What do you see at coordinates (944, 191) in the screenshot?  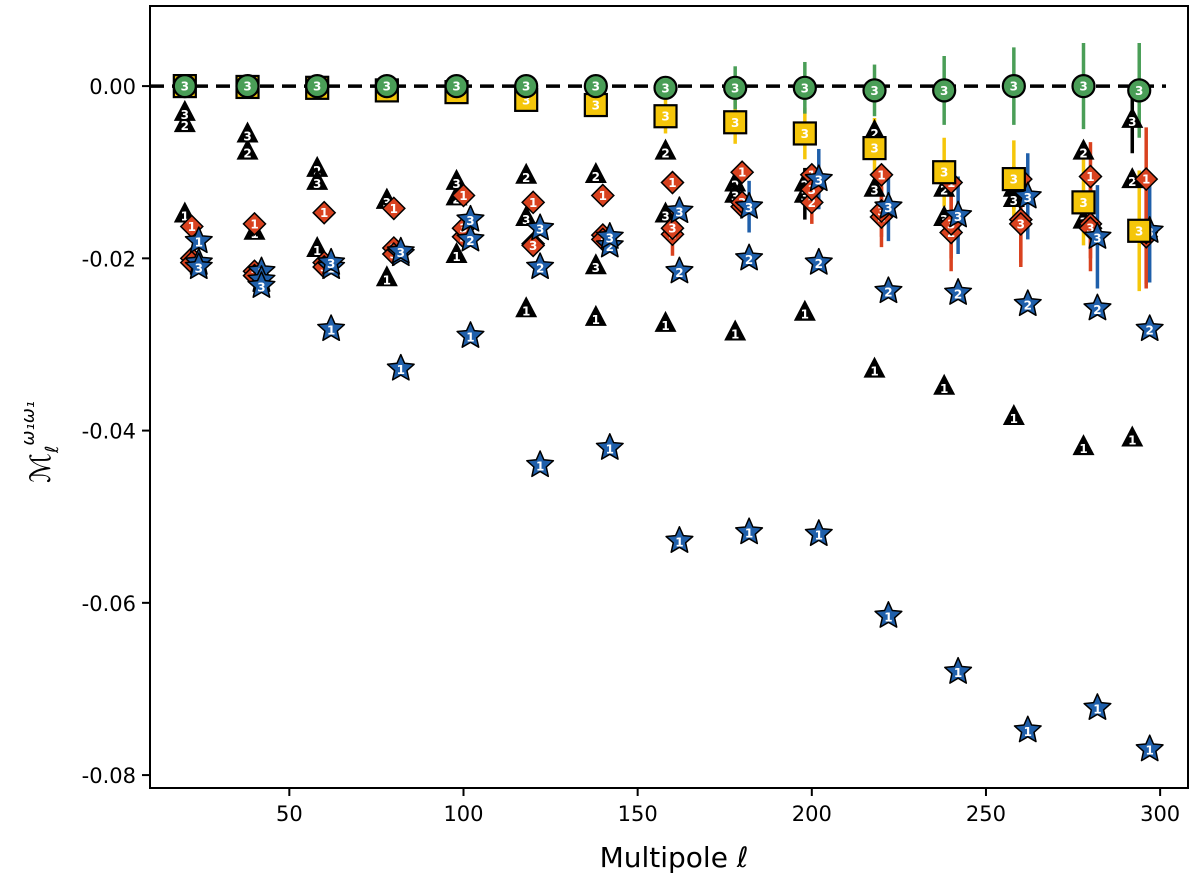 I see `triangle-label-2-11-label: 2` at bounding box center [944, 191].